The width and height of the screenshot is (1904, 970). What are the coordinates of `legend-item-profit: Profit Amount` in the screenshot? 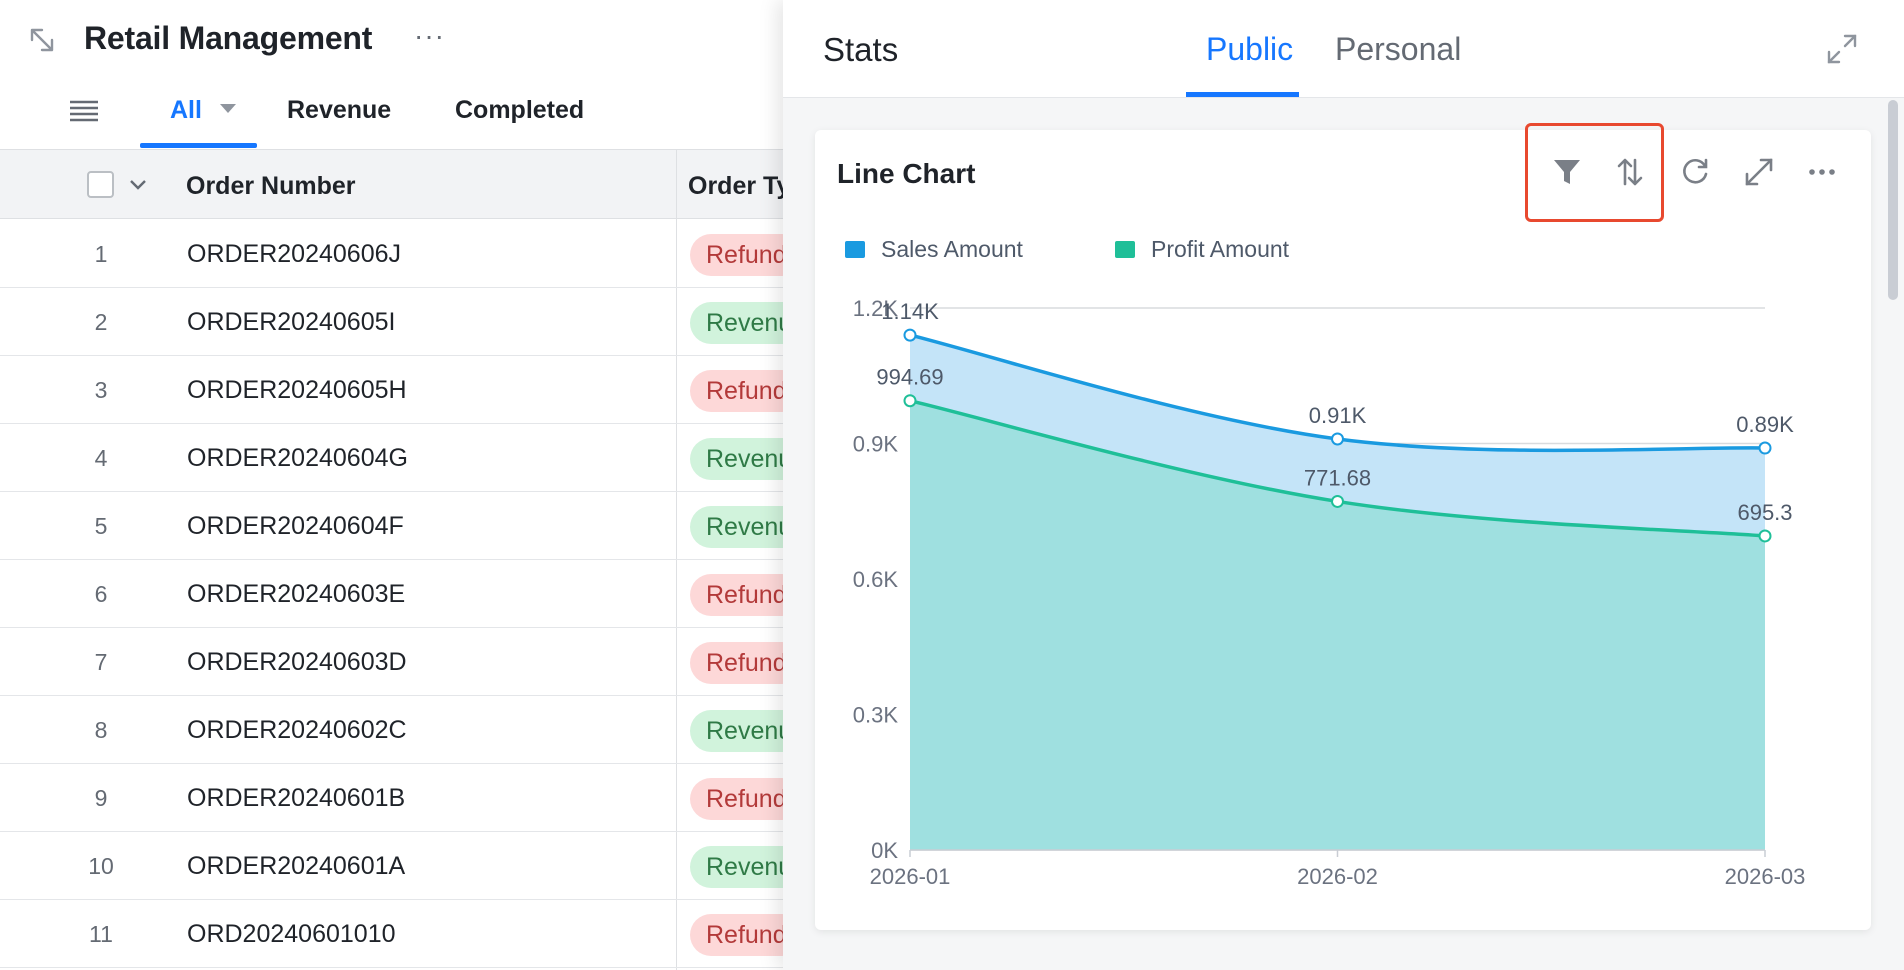 It's located at (1202, 249).